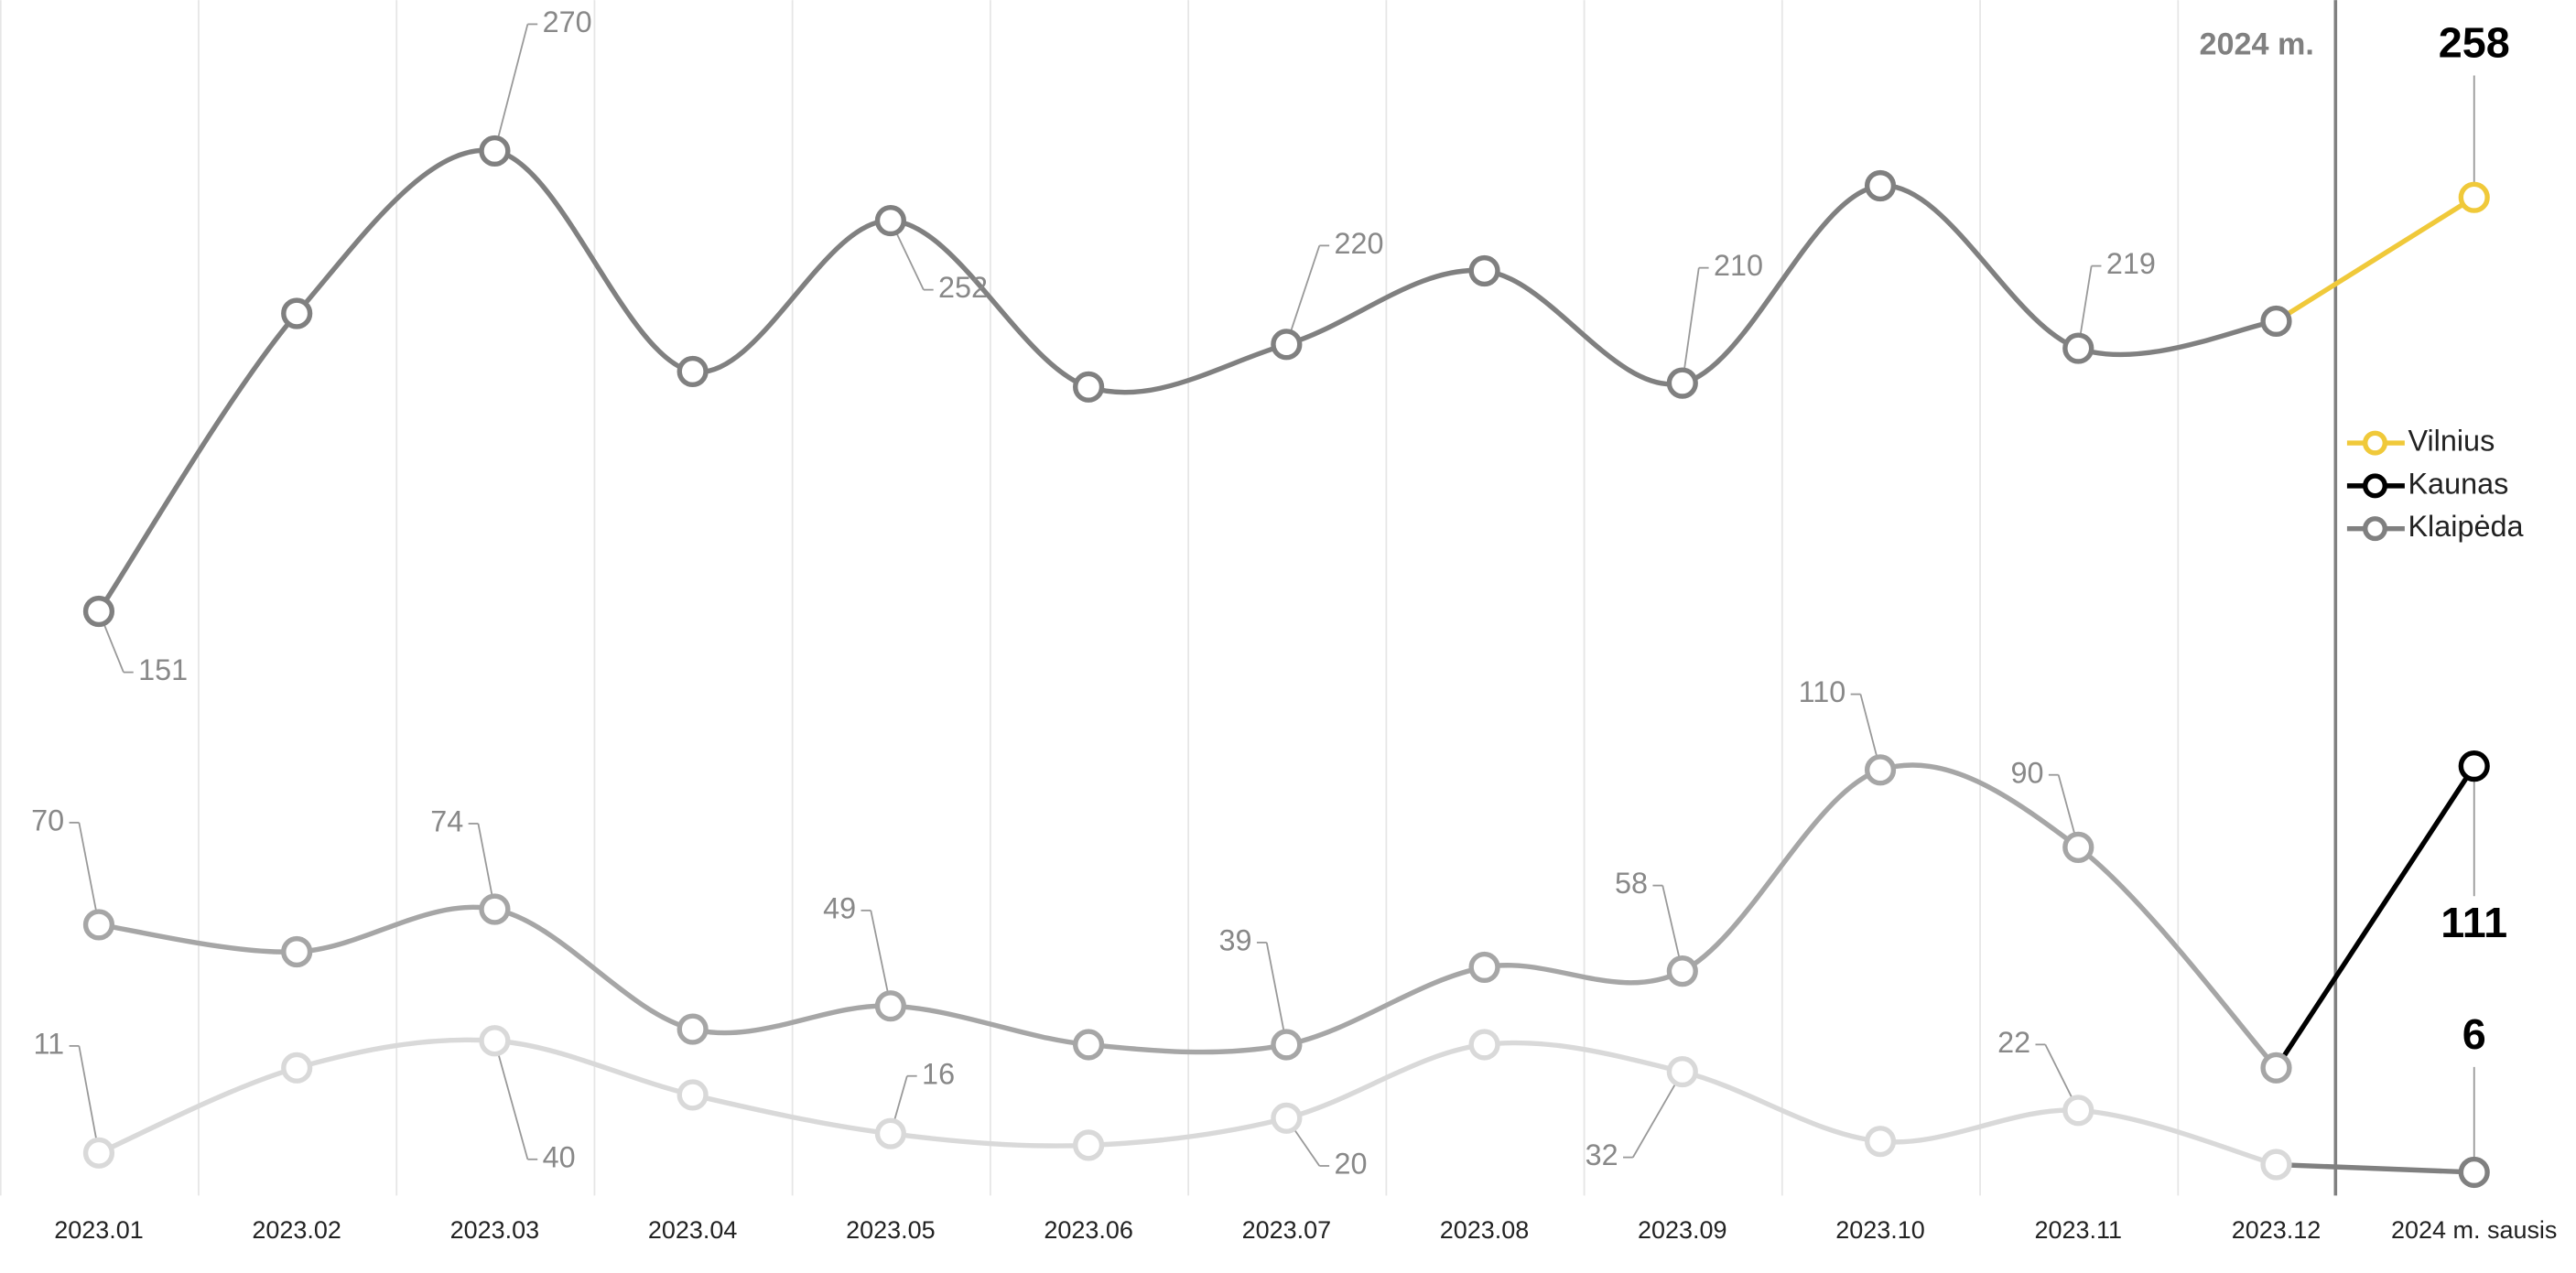  What do you see at coordinates (1187, 1102) in the screenshot?
I see `line-history` at bounding box center [1187, 1102].